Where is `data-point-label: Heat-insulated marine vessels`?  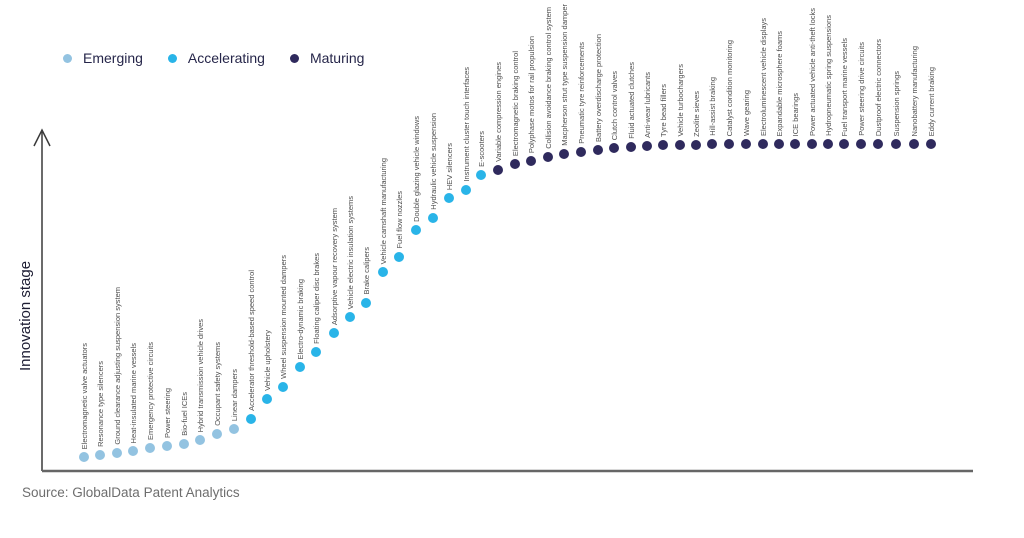
data-point-label: Heat-insulated marine vessels is located at coordinates (133, 392).